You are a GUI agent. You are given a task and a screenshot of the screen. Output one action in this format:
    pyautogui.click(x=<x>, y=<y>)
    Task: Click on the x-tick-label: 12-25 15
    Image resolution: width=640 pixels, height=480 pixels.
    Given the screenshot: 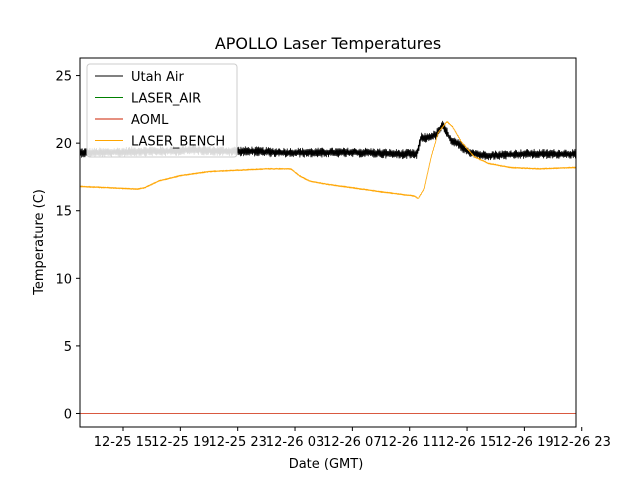 What is the action you would take?
    pyautogui.click(x=123, y=442)
    